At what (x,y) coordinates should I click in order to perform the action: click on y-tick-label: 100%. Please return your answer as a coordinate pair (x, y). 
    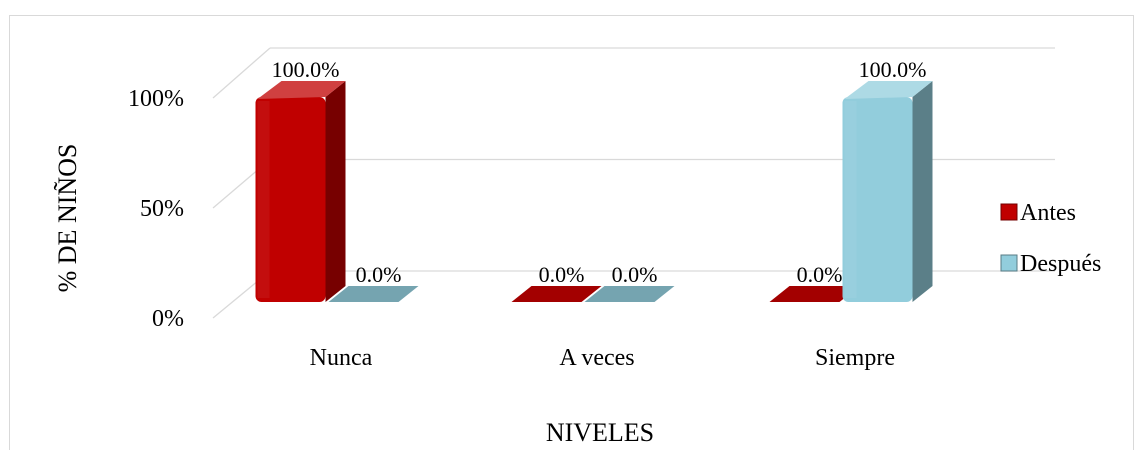
    Looking at the image, I should click on (156, 99).